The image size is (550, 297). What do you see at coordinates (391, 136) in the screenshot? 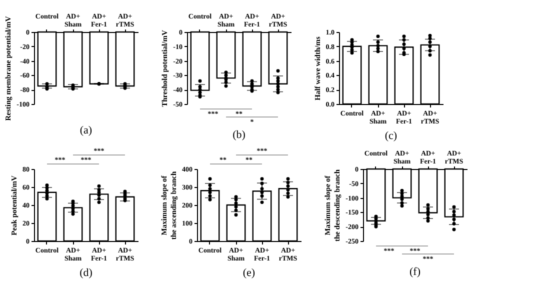
I see `text: (c)` at bounding box center [391, 136].